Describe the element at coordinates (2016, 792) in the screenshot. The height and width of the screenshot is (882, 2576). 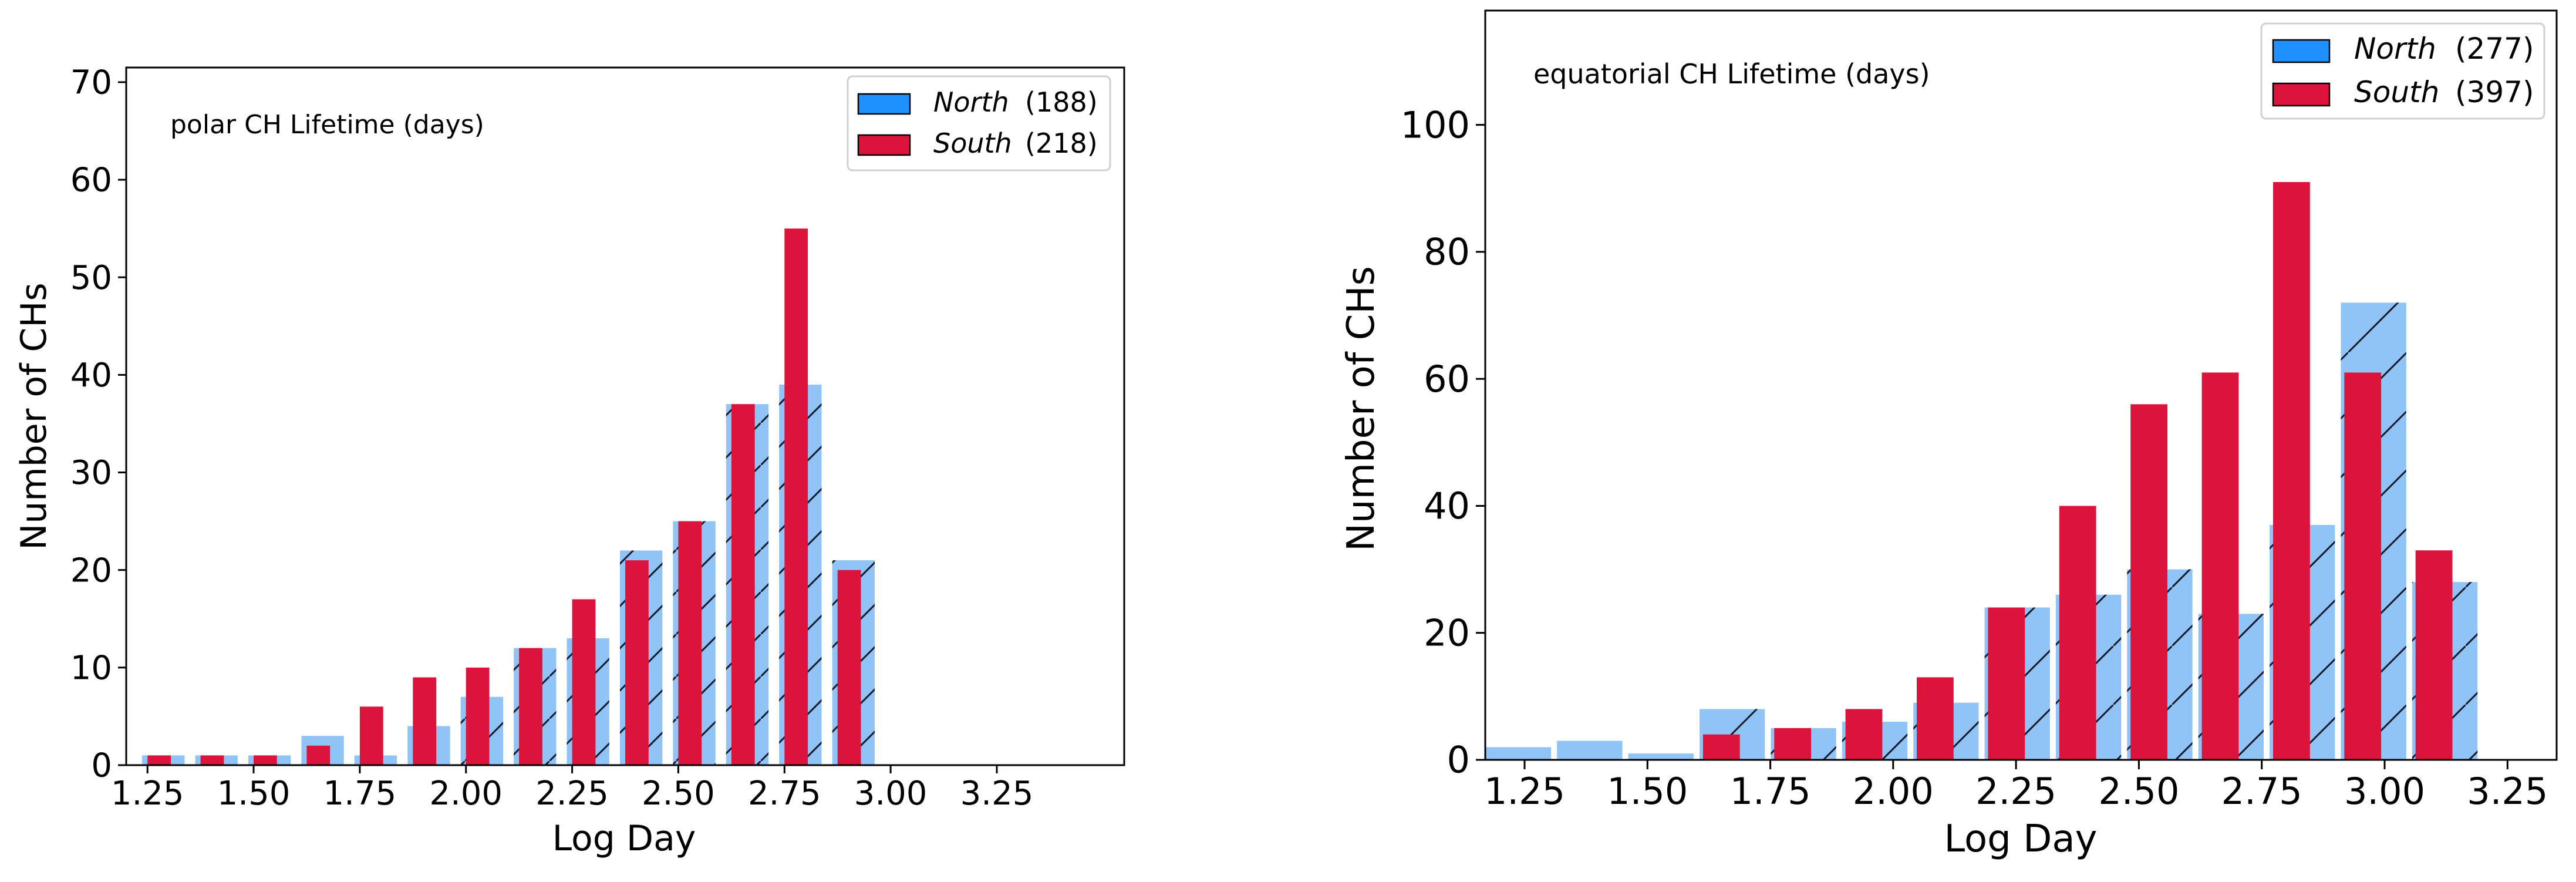
I see `equatorial-x-tick-label-4: 2.25` at that location.